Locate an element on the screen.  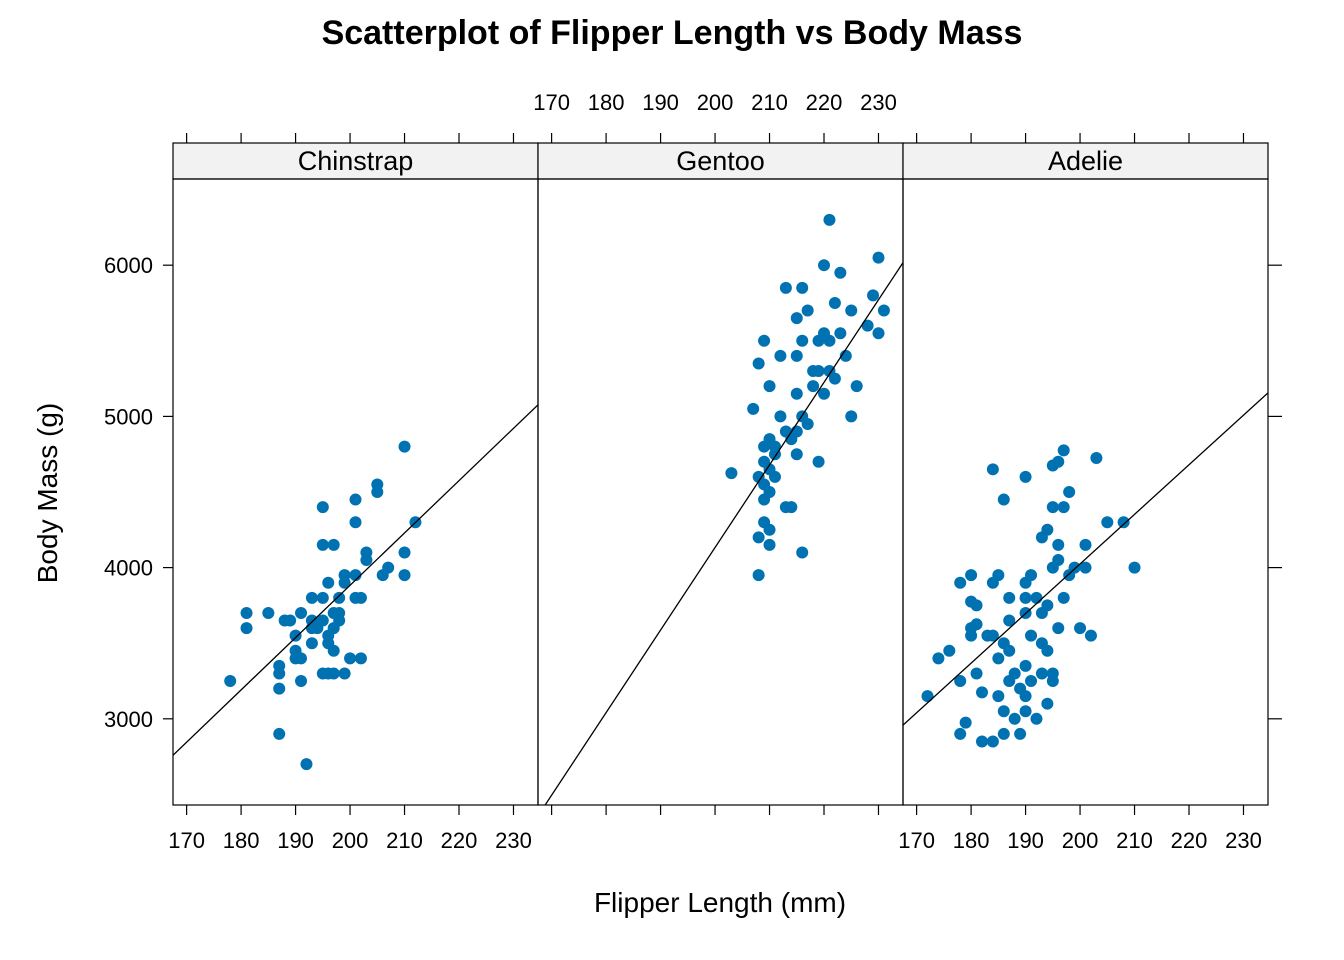
x-tick-label: 180 is located at coordinates (241, 840).